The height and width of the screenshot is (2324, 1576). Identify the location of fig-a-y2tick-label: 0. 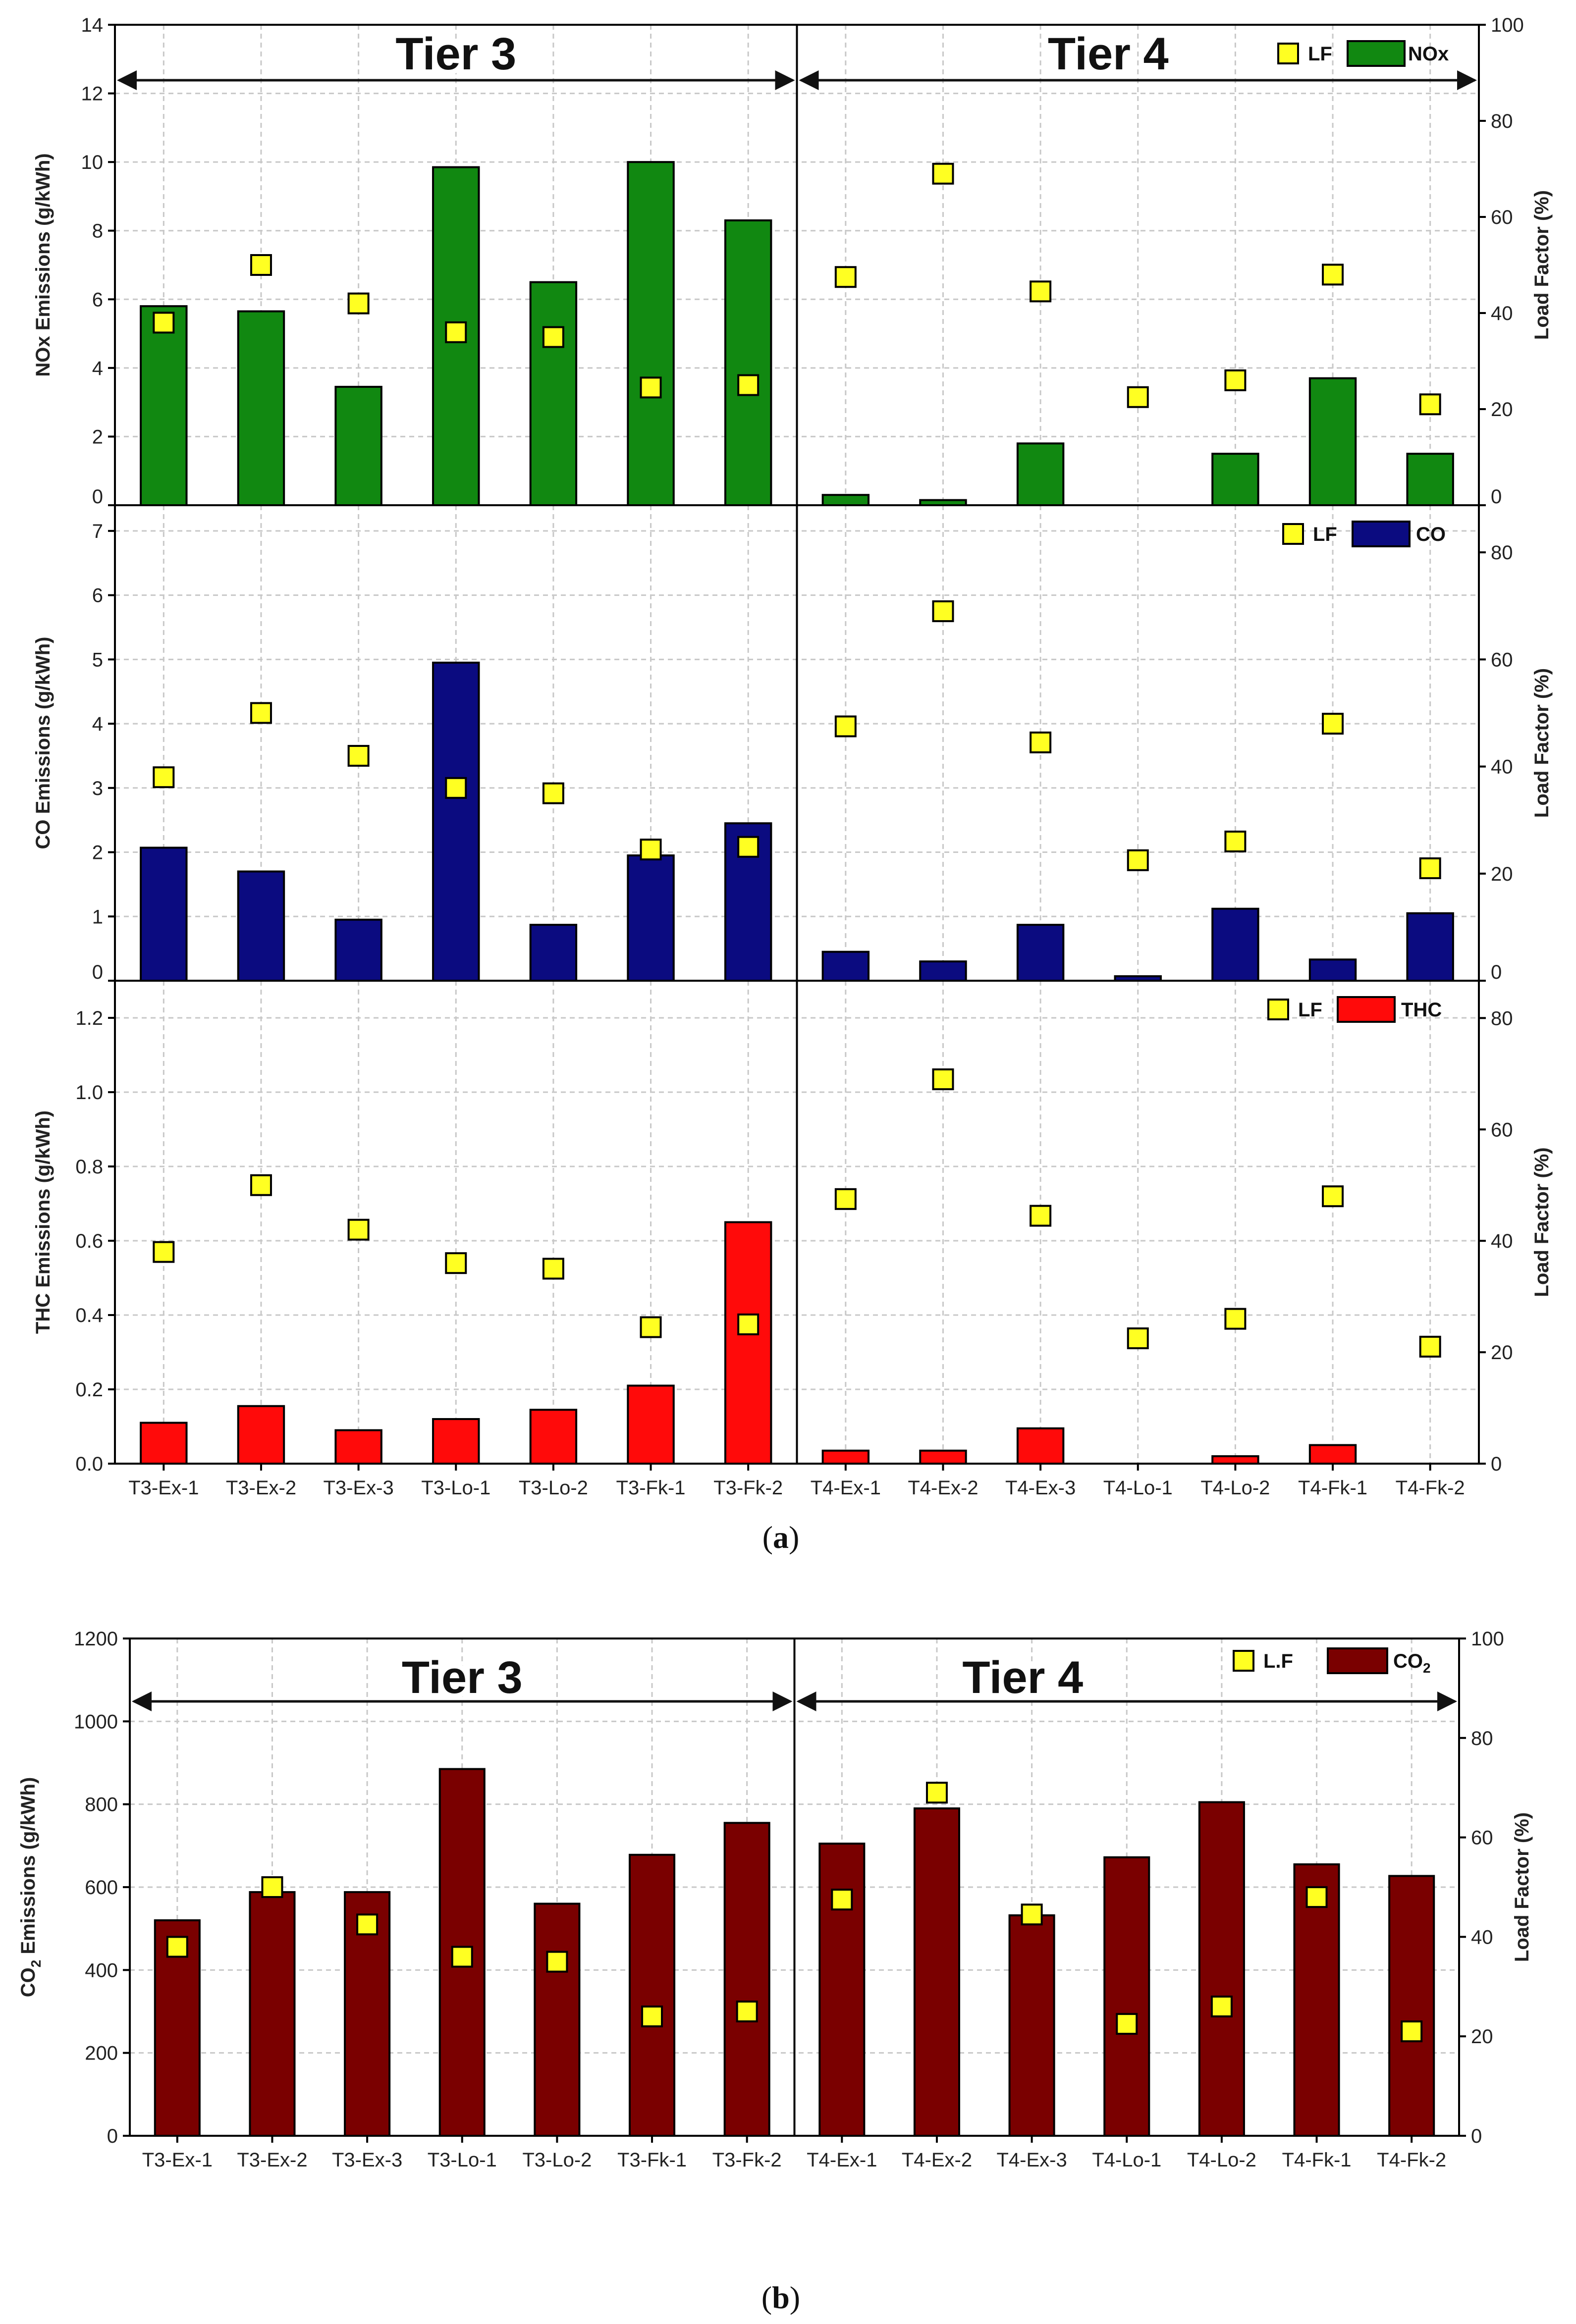
(1496, 1464).